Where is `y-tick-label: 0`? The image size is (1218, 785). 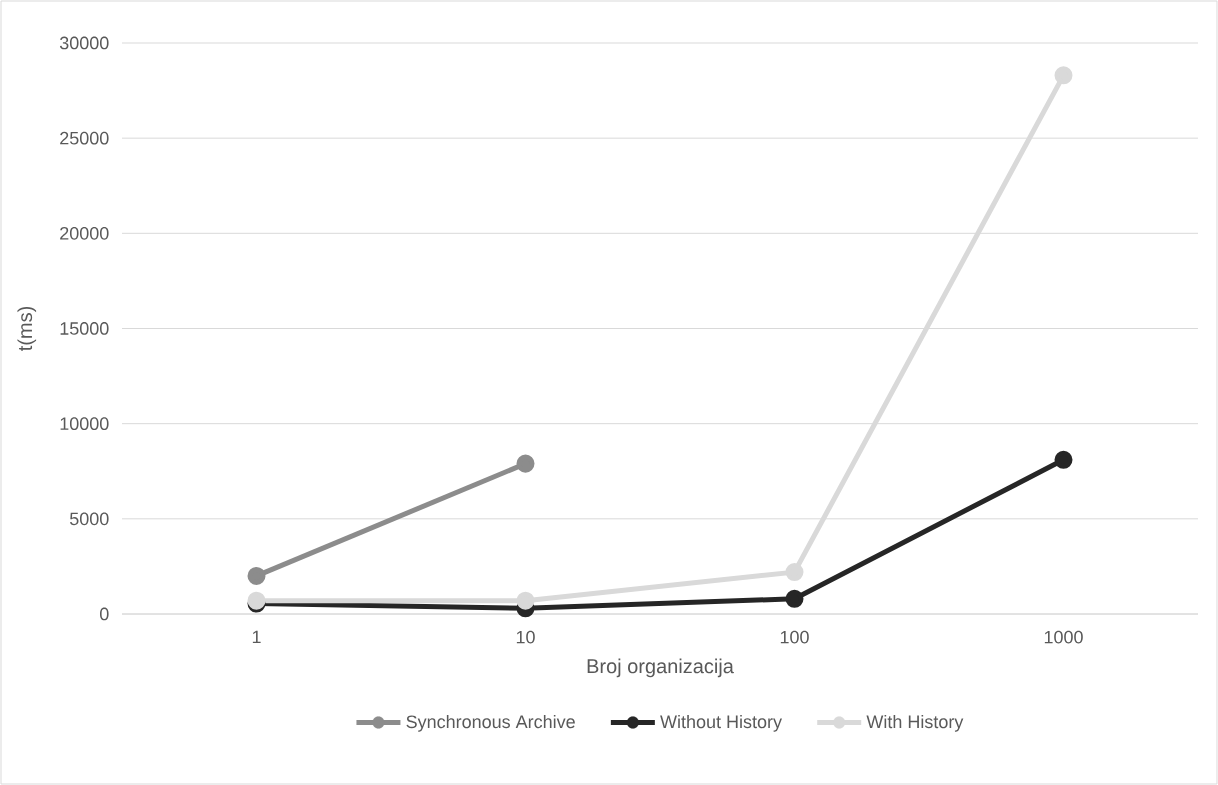
y-tick-label: 0 is located at coordinates (104, 614).